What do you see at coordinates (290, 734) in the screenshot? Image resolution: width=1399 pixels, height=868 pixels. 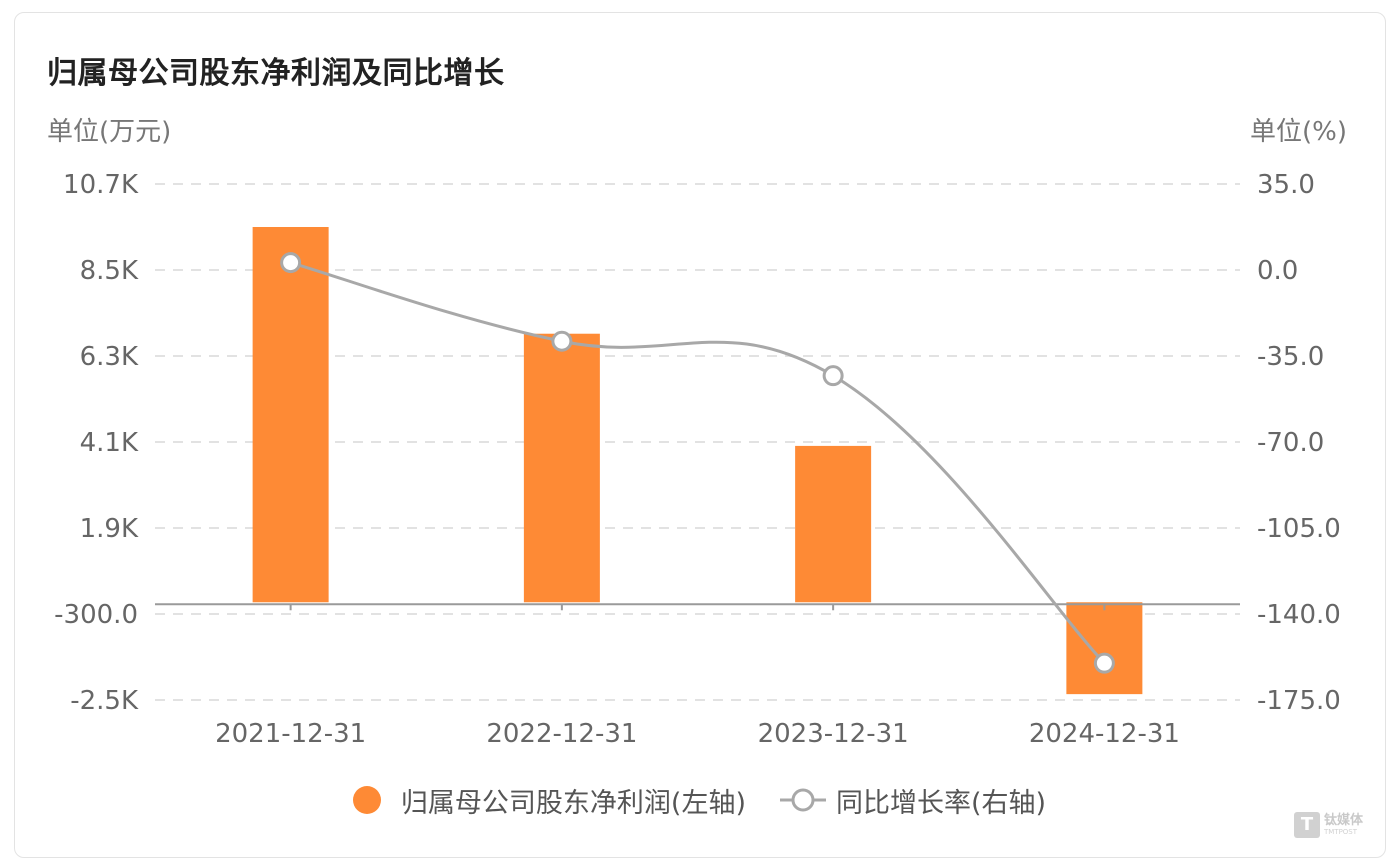 I see `x-axis-tick-label: 2021-12-31` at bounding box center [290, 734].